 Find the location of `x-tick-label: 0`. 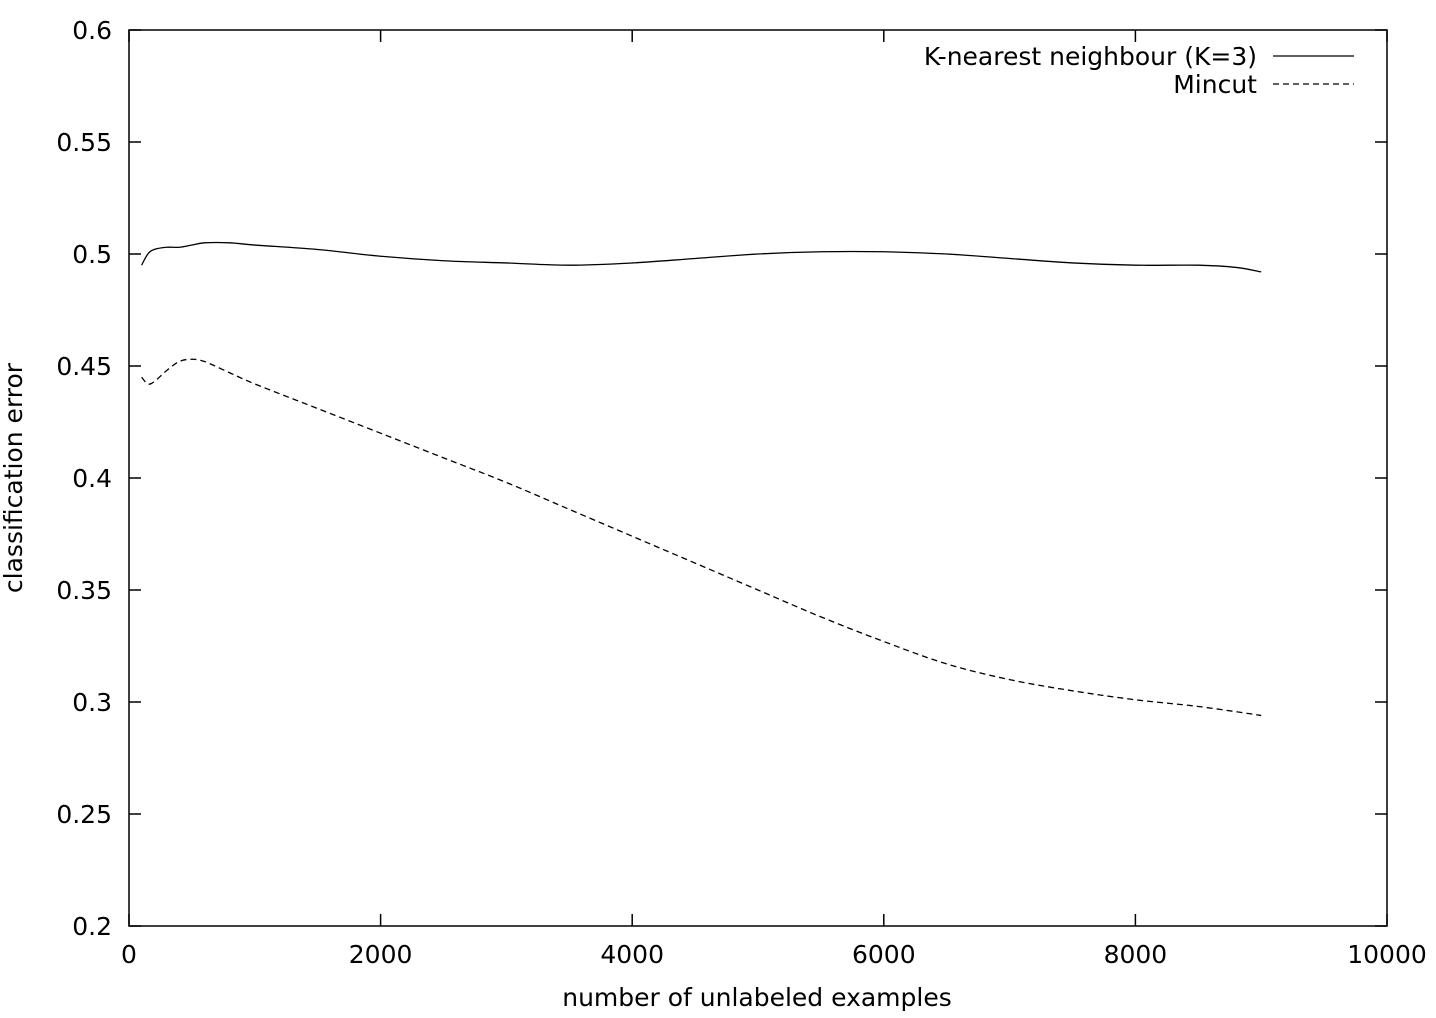

x-tick-label: 0 is located at coordinates (129, 954).